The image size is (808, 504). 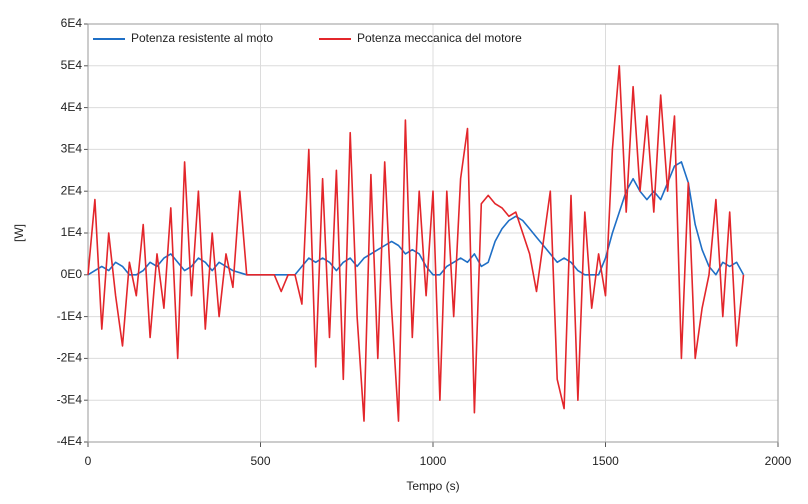 I want to click on y-tick-label: 5E4, so click(x=72, y=65).